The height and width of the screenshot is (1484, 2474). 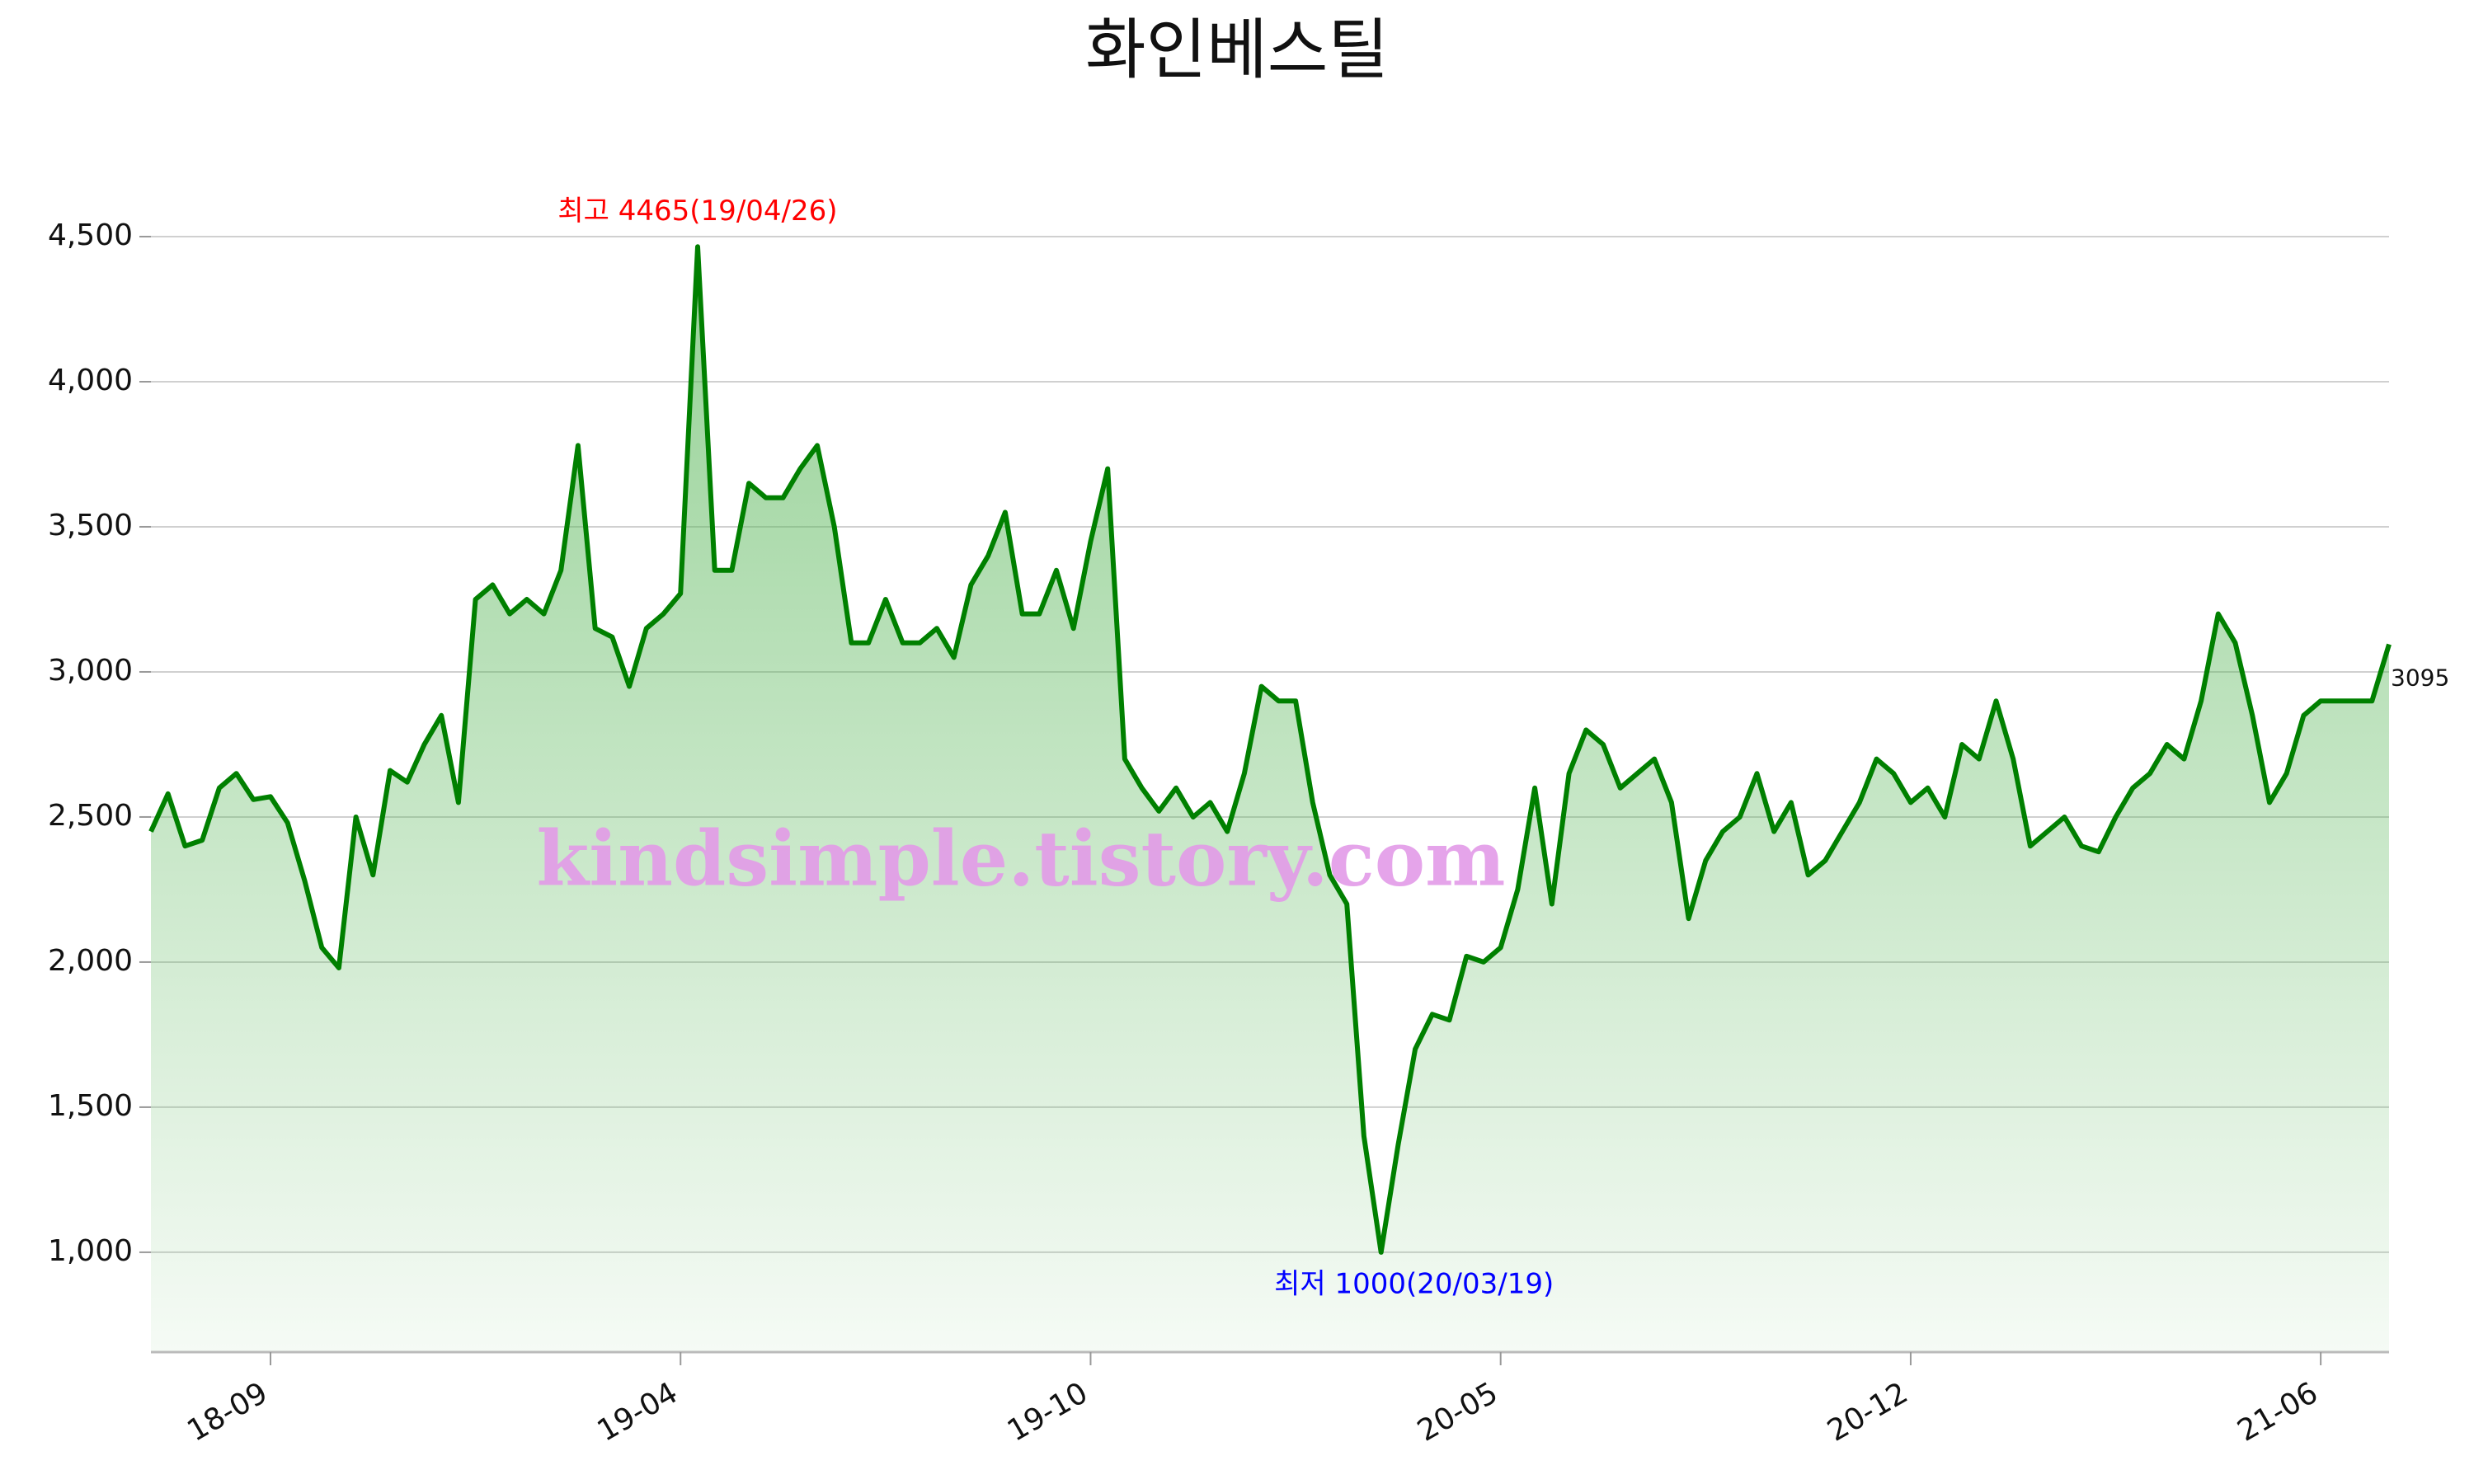 I want to click on last-value-label: 3095, so click(x=2420, y=678).